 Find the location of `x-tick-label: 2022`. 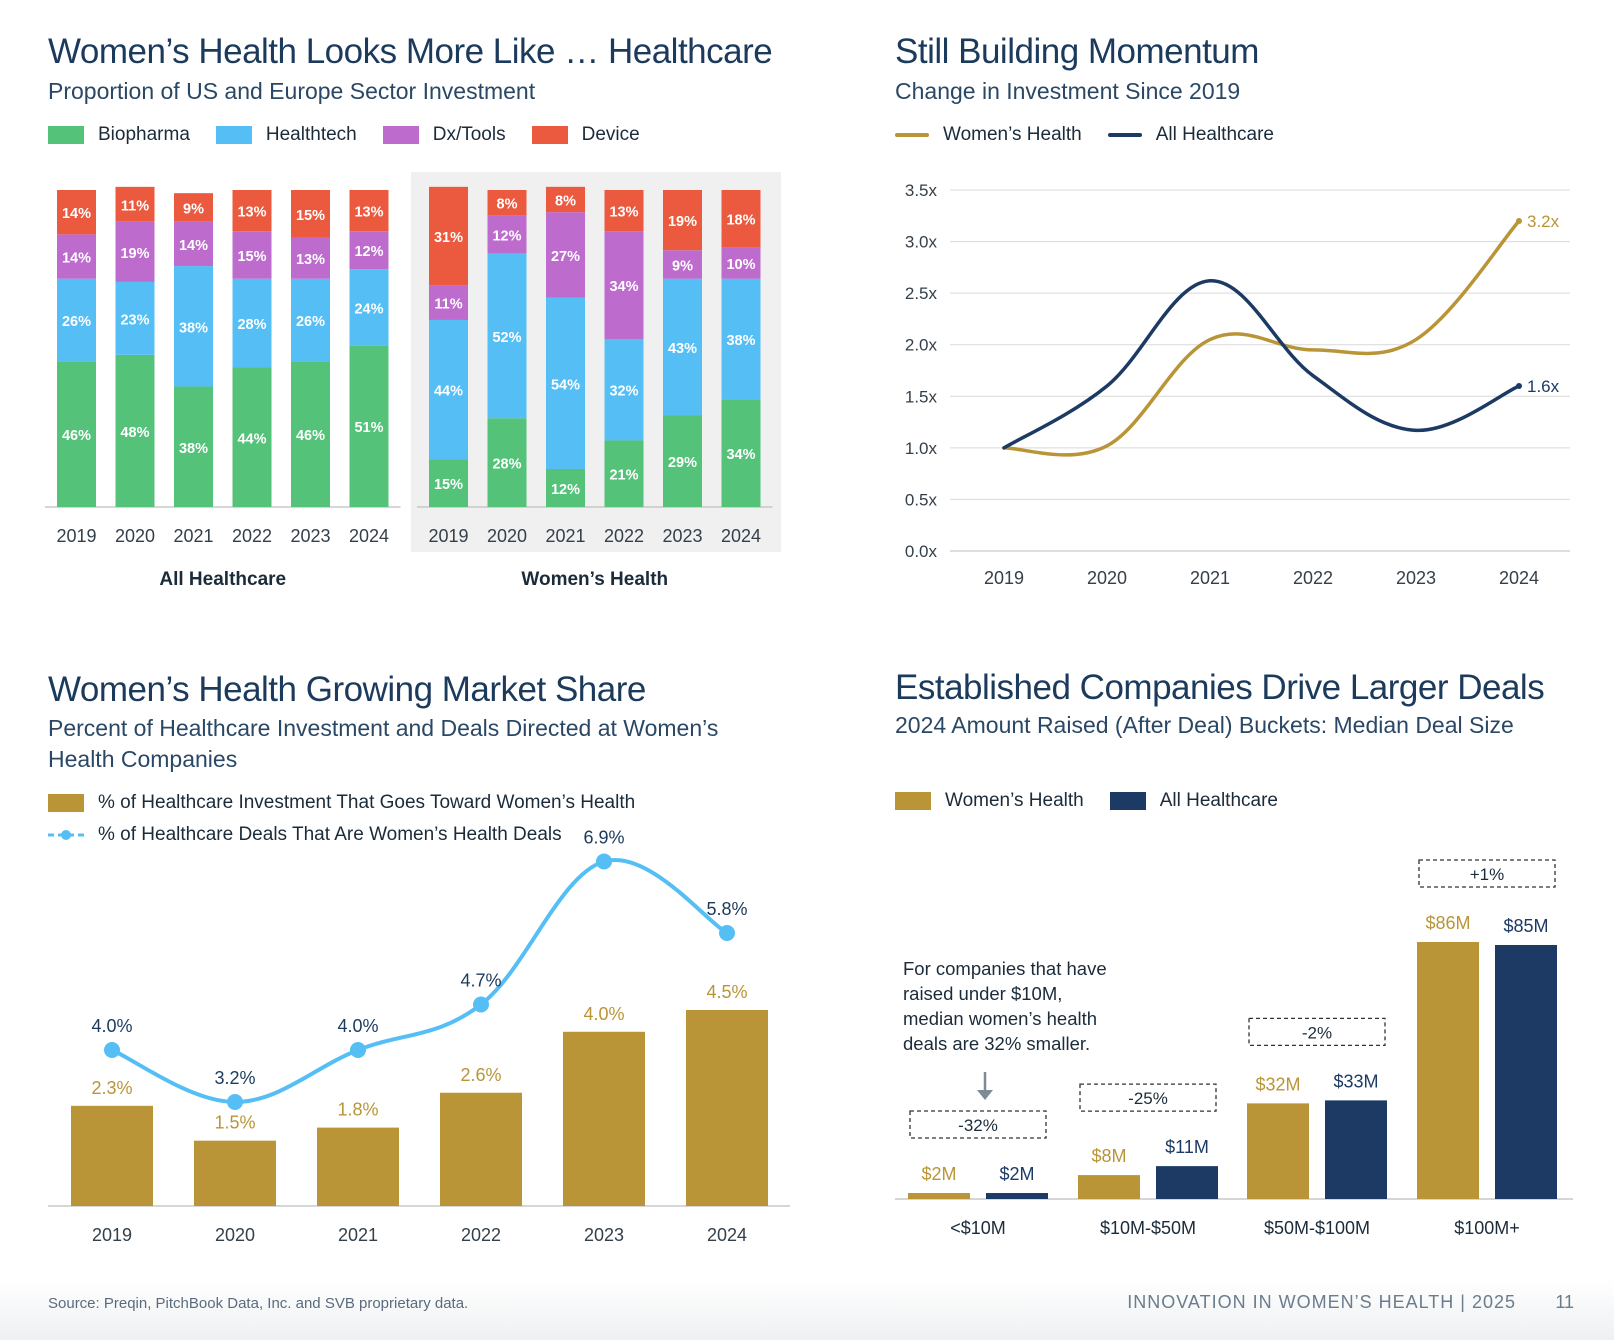

x-tick-label: 2022 is located at coordinates (624, 536).